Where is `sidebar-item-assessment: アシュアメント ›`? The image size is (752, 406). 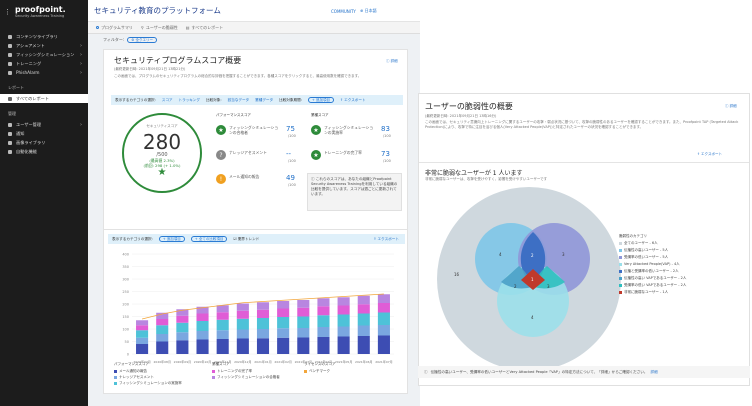 sidebar-item-assessment: アシュアメント › is located at coordinates (44, 45).